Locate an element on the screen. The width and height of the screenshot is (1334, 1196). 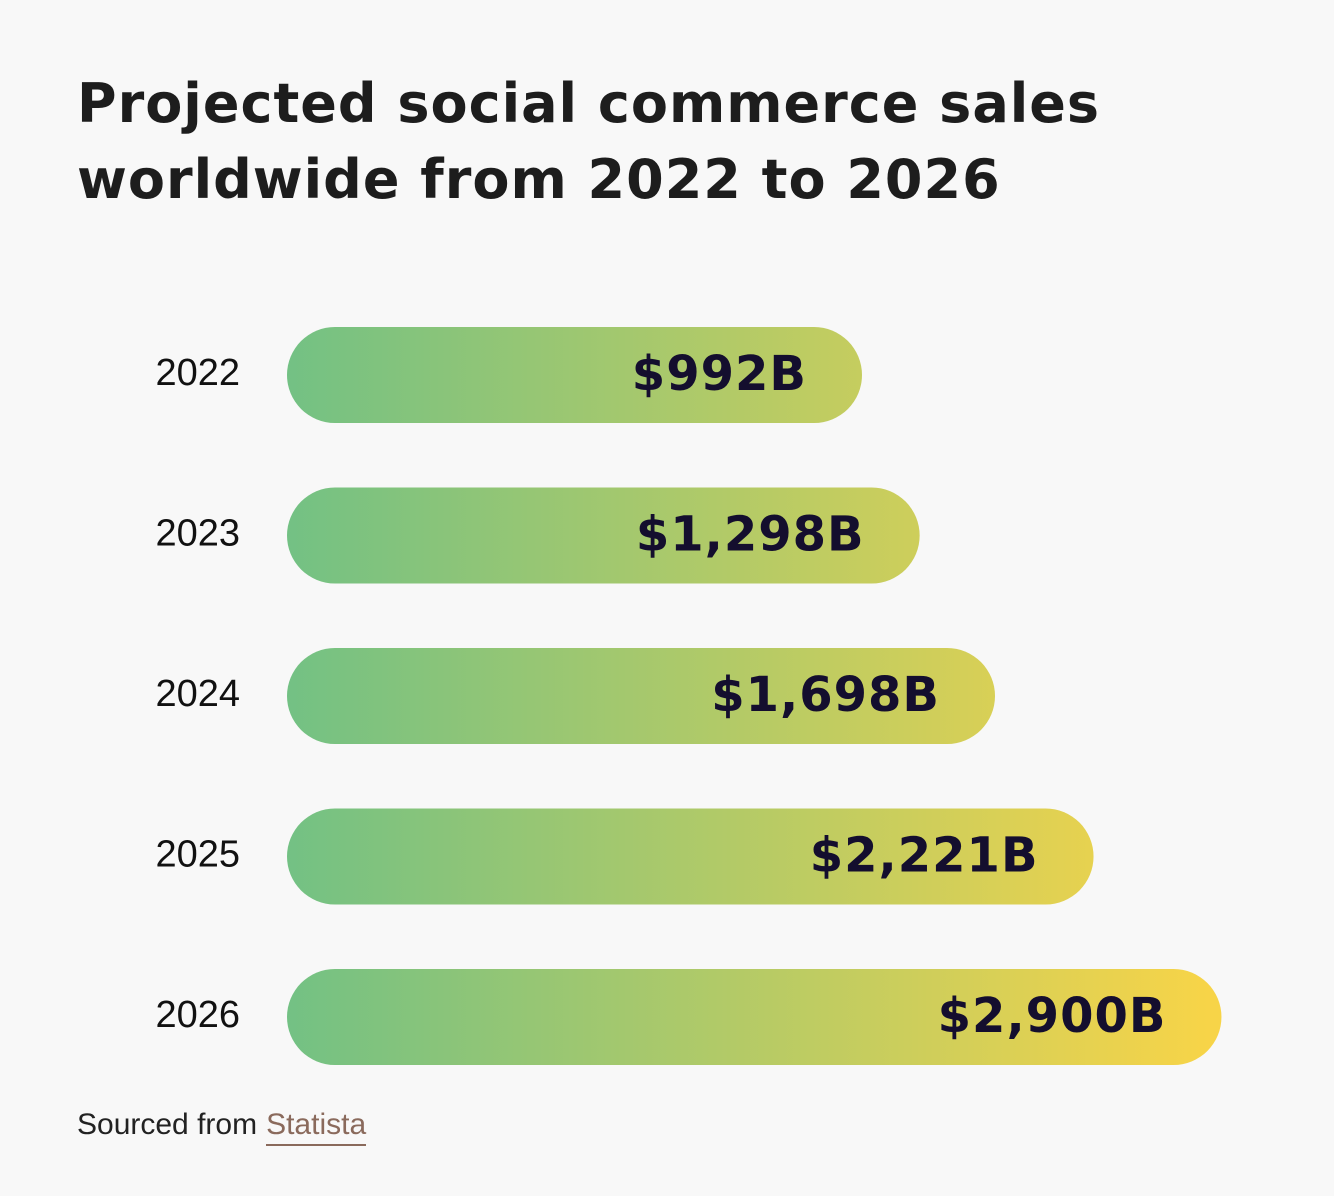
value-label: $2,900B is located at coordinates (1052, 1016).